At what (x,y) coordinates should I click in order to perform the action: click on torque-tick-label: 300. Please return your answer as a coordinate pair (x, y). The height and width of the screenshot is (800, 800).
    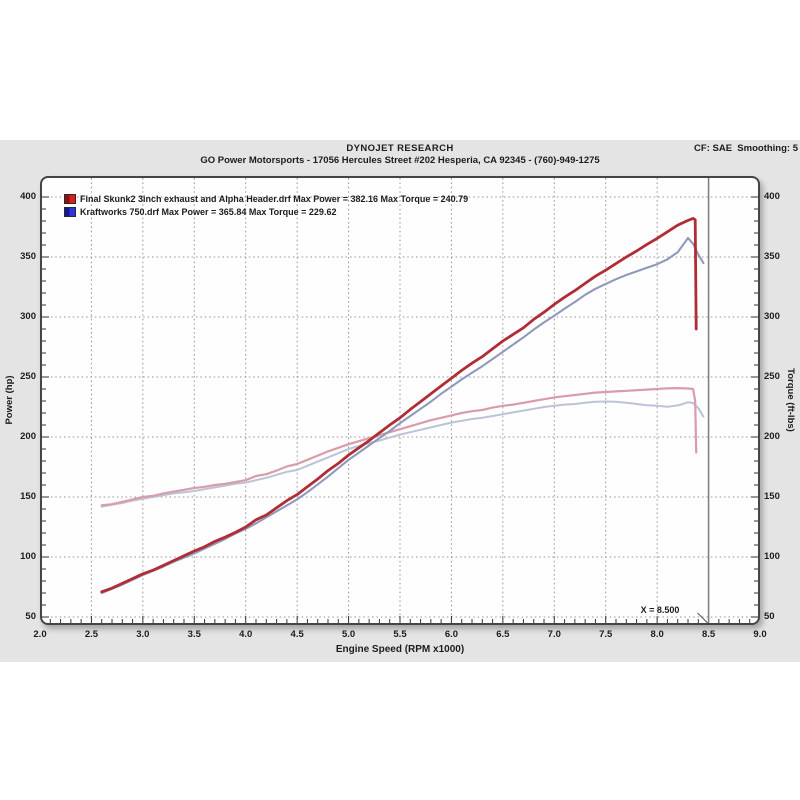
    Looking at the image, I should click on (772, 316).